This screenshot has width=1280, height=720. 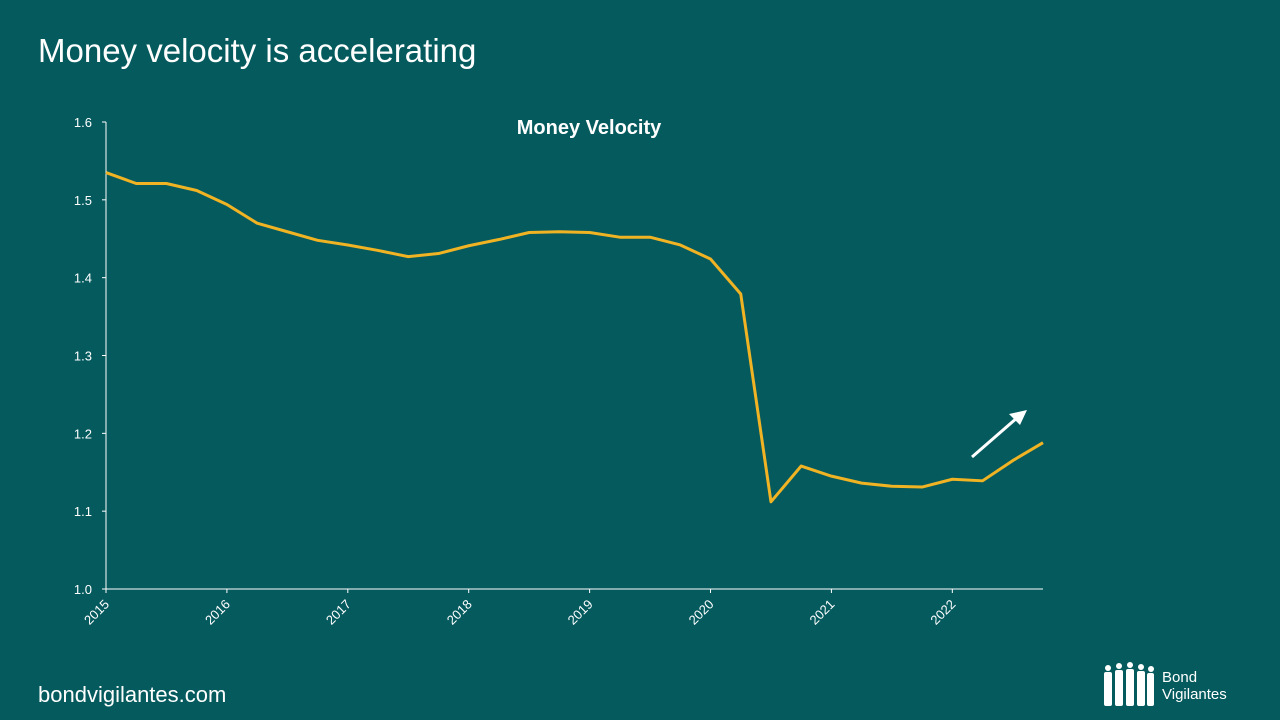 What do you see at coordinates (1194, 694) in the screenshot?
I see `logo-text: Vigilantes` at bounding box center [1194, 694].